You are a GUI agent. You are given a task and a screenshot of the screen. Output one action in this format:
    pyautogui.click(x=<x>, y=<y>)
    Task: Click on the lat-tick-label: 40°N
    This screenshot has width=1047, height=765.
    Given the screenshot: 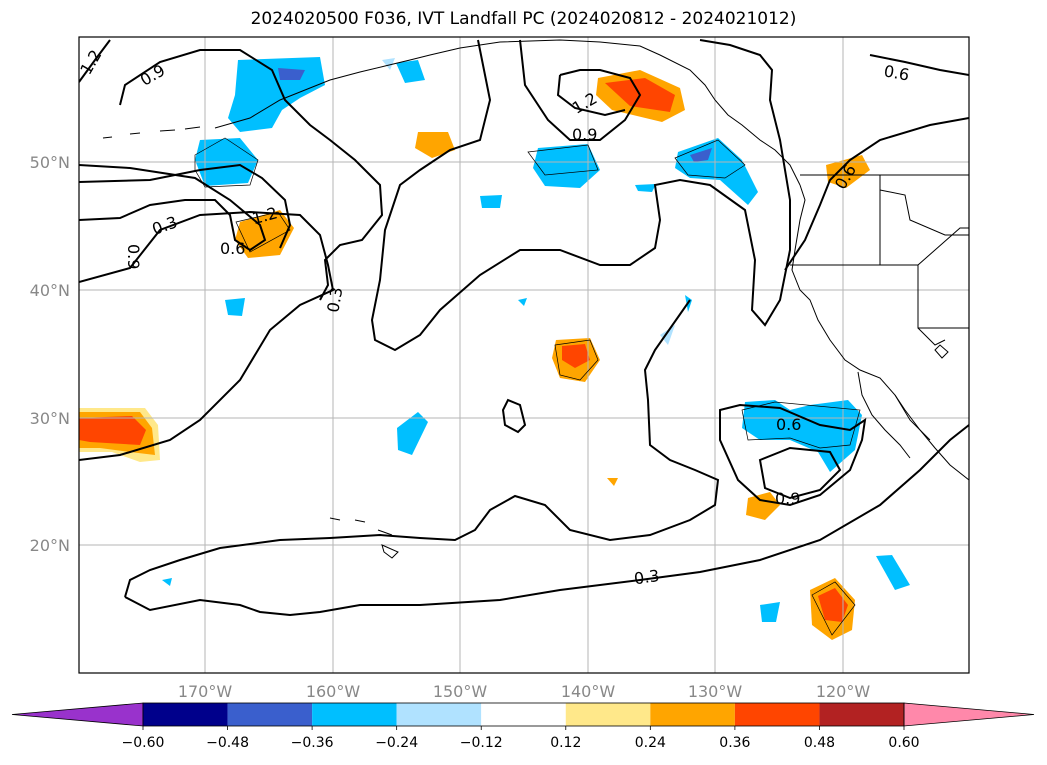 What is the action you would take?
    pyautogui.click(x=50, y=290)
    